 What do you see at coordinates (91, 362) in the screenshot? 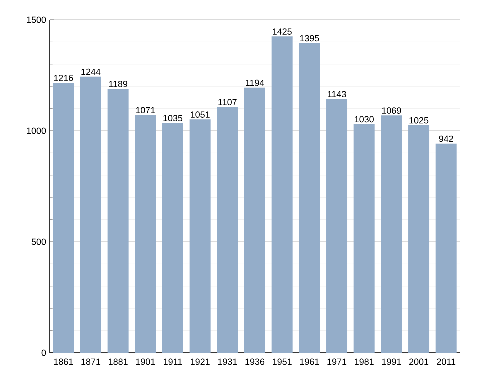
I see `x-tick-label: 1871` at bounding box center [91, 362].